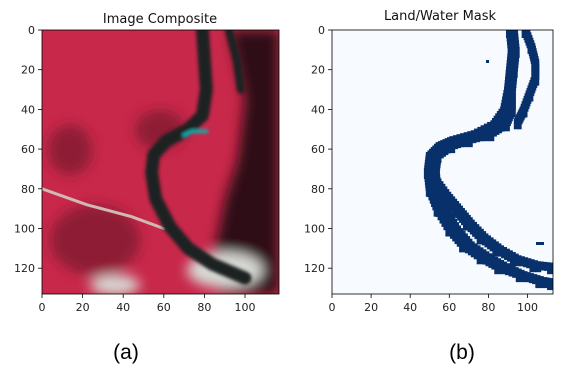 The width and height of the screenshot is (563, 369). Describe the element at coordinates (160, 19) in the screenshot. I see `panel-a-title: Image Composite` at that location.